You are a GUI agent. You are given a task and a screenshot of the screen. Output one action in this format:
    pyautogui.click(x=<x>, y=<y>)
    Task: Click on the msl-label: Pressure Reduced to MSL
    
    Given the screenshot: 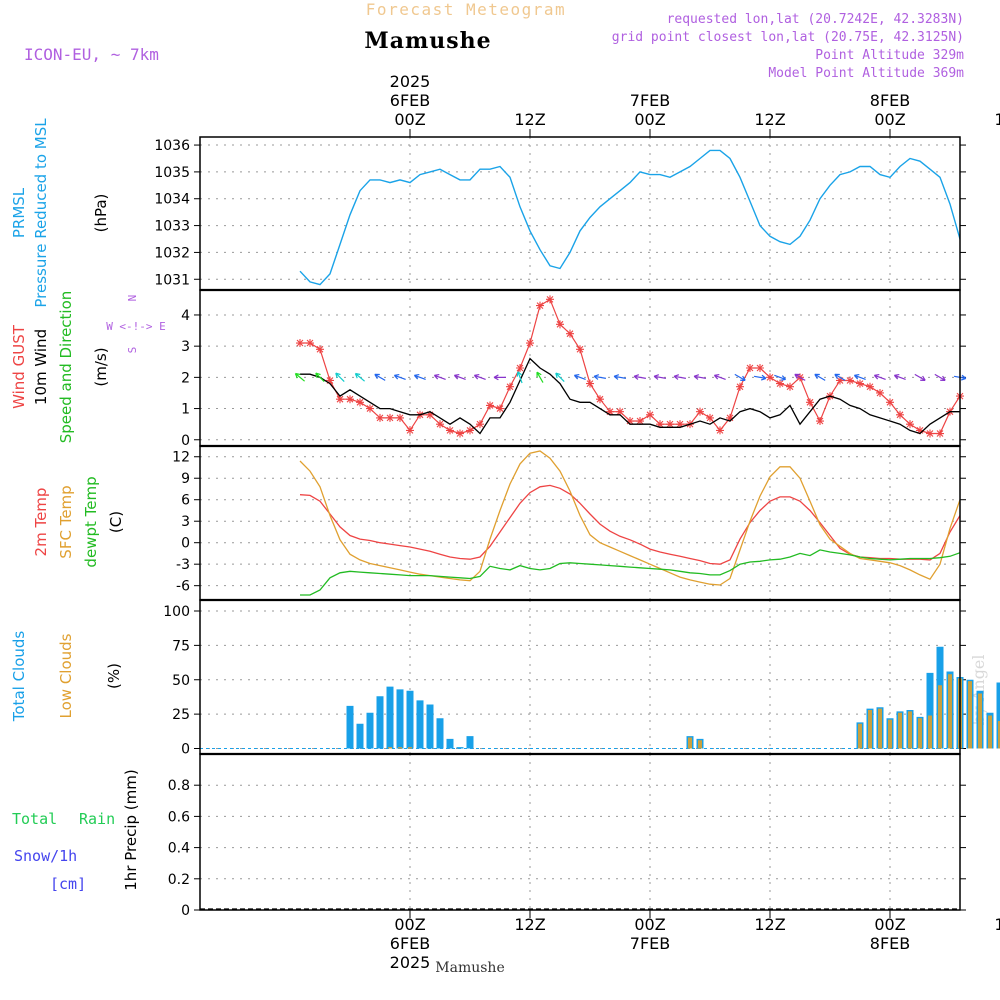 What is the action you would take?
    pyautogui.click(x=41, y=213)
    